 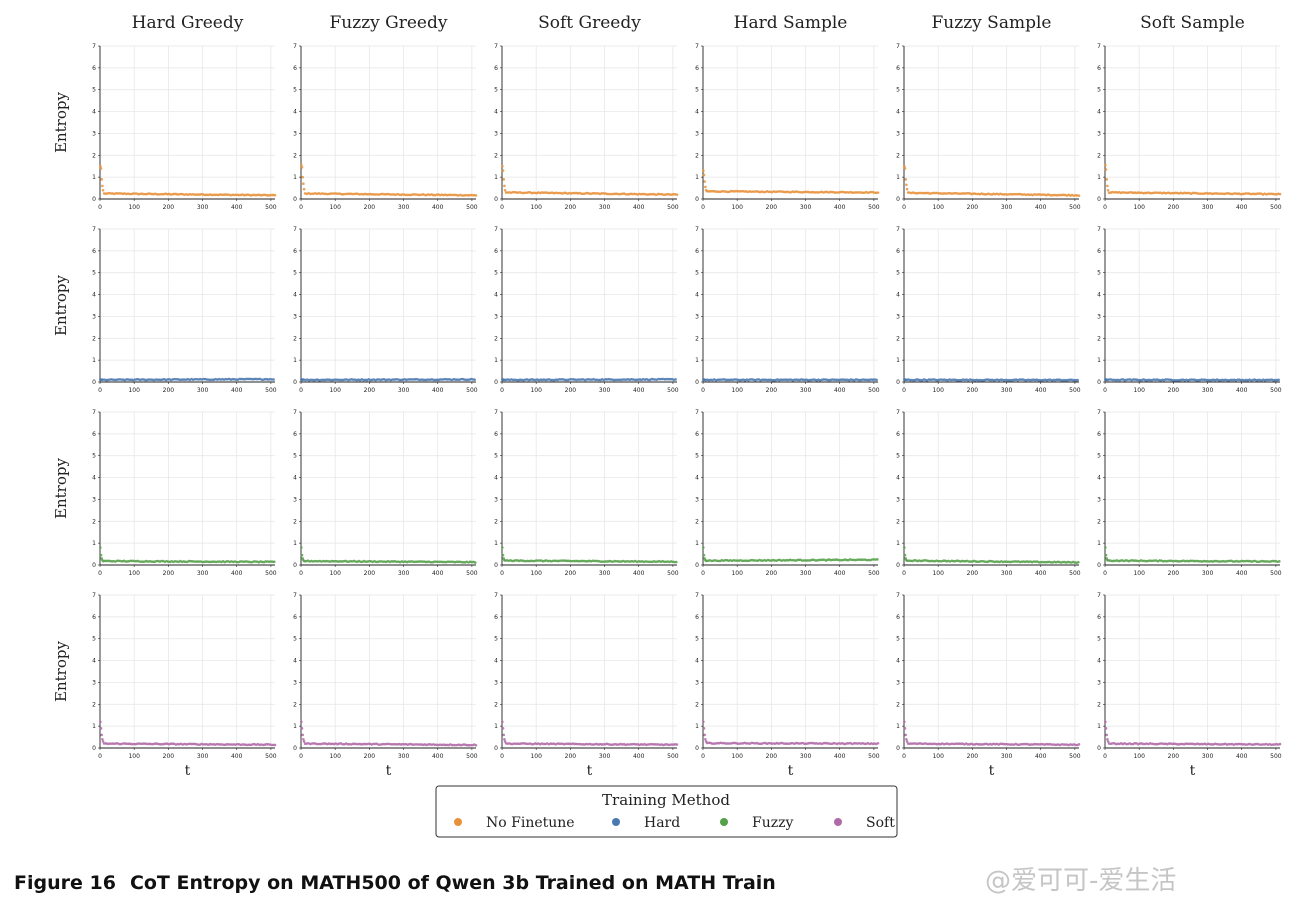 I want to click on panel-r3-c2: 0 1 2 3 4 5 6 7 0 100 200 300 400 500 t, so click(x=586, y=685).